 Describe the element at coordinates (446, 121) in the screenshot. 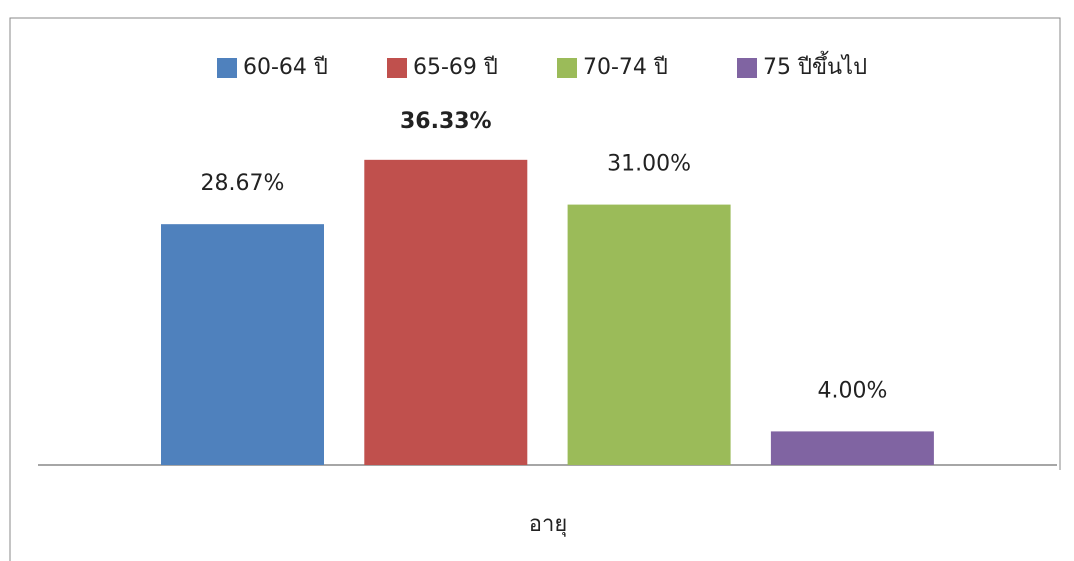

I see `data-label: 36.33%` at that location.